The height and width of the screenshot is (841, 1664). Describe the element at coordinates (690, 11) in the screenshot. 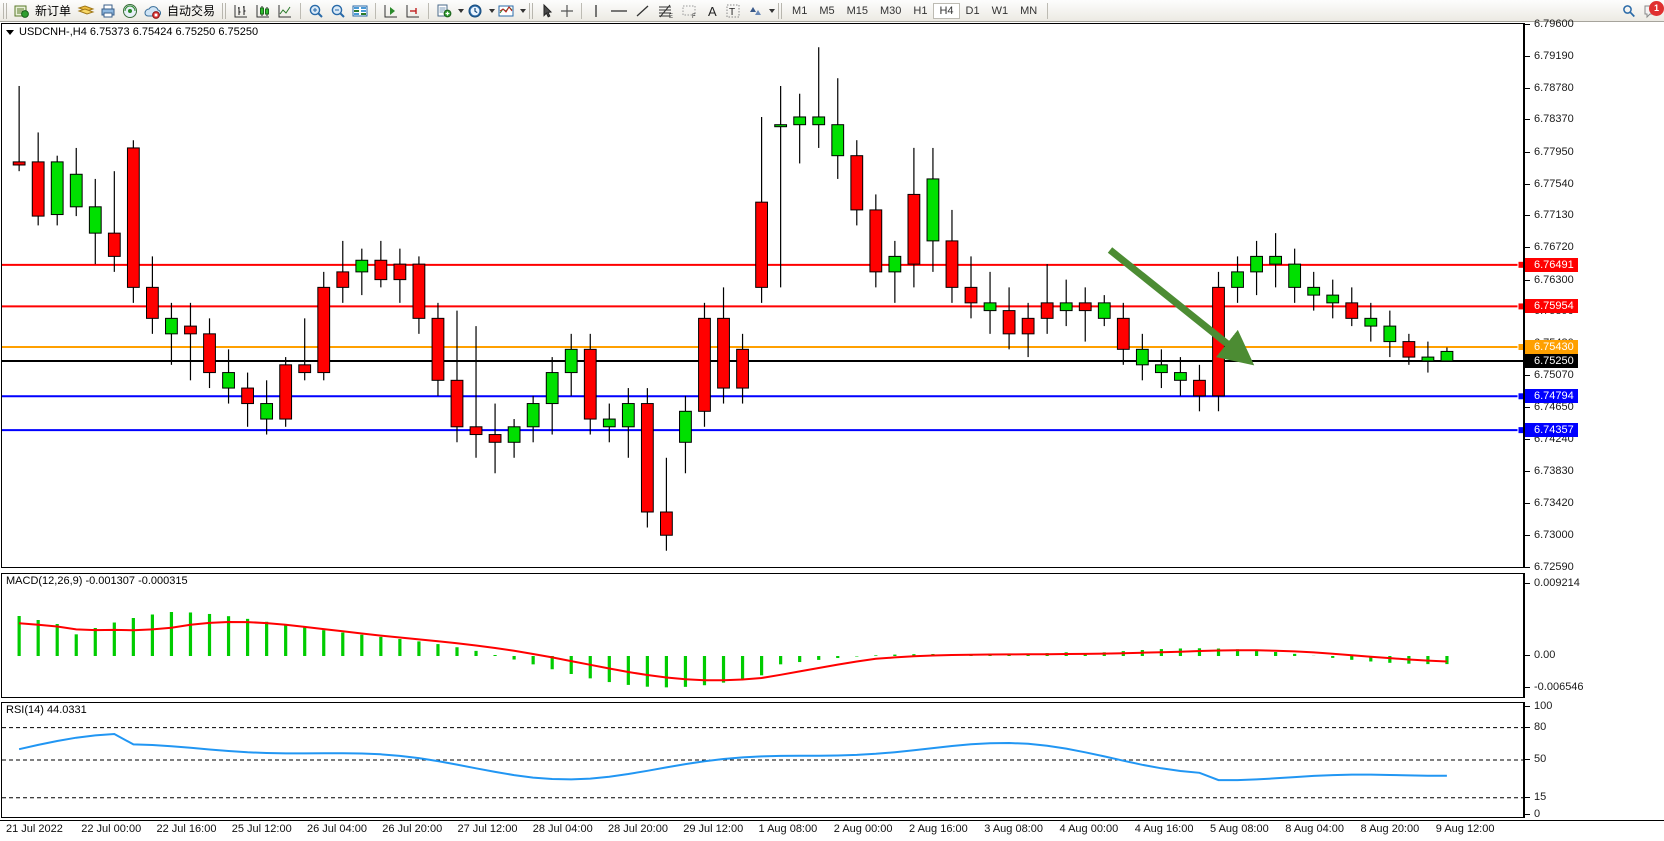

I see `text-label-icon: F` at that location.